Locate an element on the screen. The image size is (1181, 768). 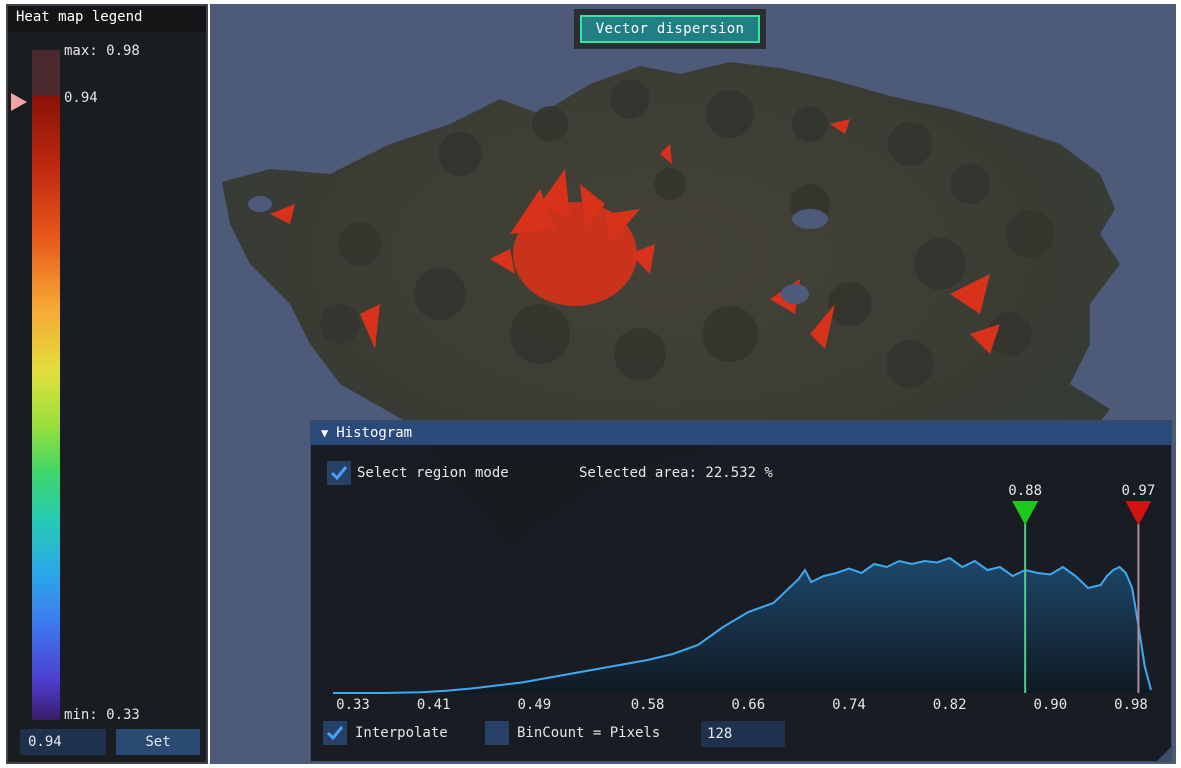
interpolate-label: Interpolate is located at coordinates (401, 733).